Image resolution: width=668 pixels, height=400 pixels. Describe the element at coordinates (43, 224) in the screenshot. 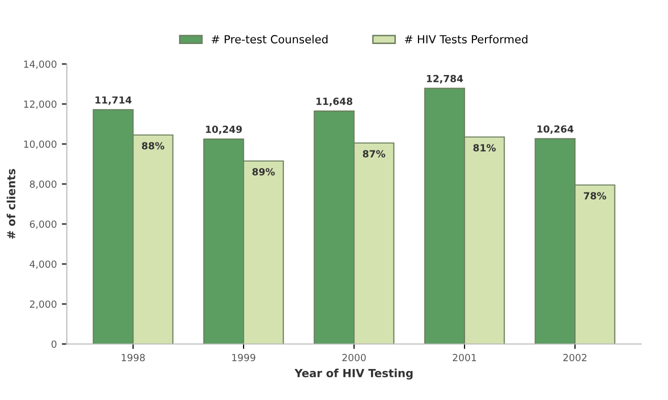

I see `y-tick-label: 6,000` at that location.